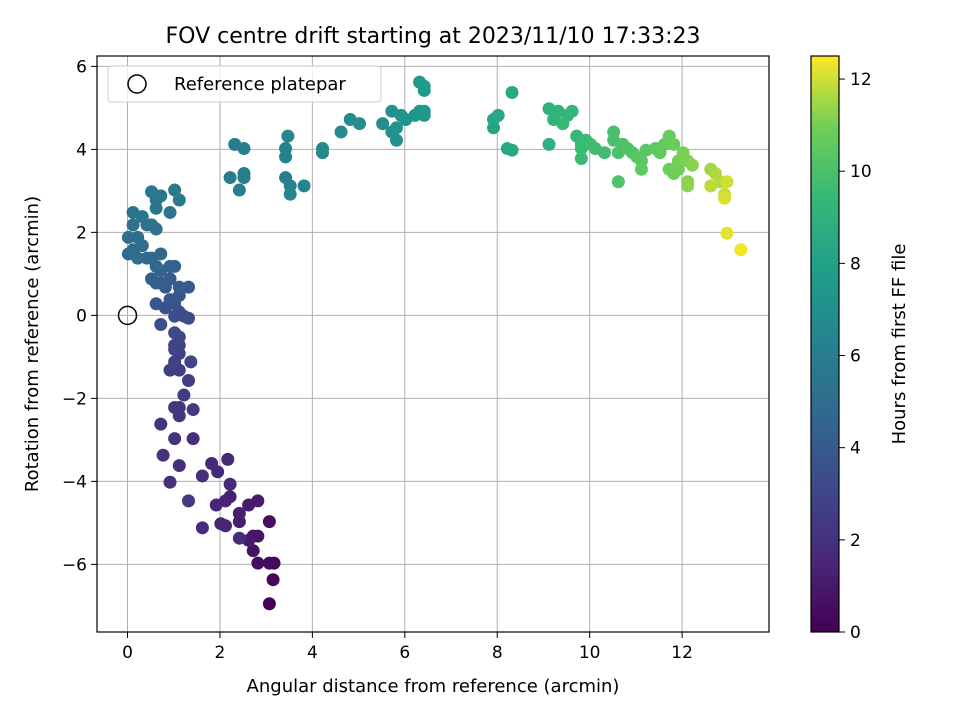  What do you see at coordinates (861, 172) in the screenshot?
I see `colorbar-tick-label: 10` at bounding box center [861, 172].